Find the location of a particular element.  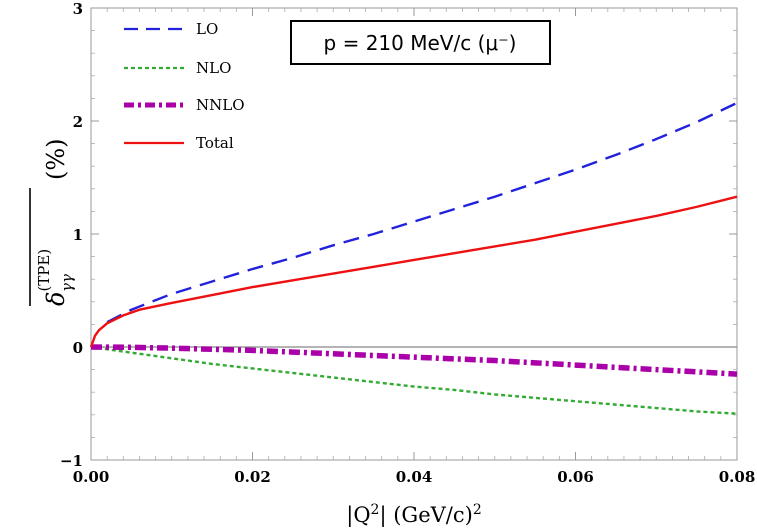

legend: LO NLO NNLO Total is located at coordinates (184, 86).